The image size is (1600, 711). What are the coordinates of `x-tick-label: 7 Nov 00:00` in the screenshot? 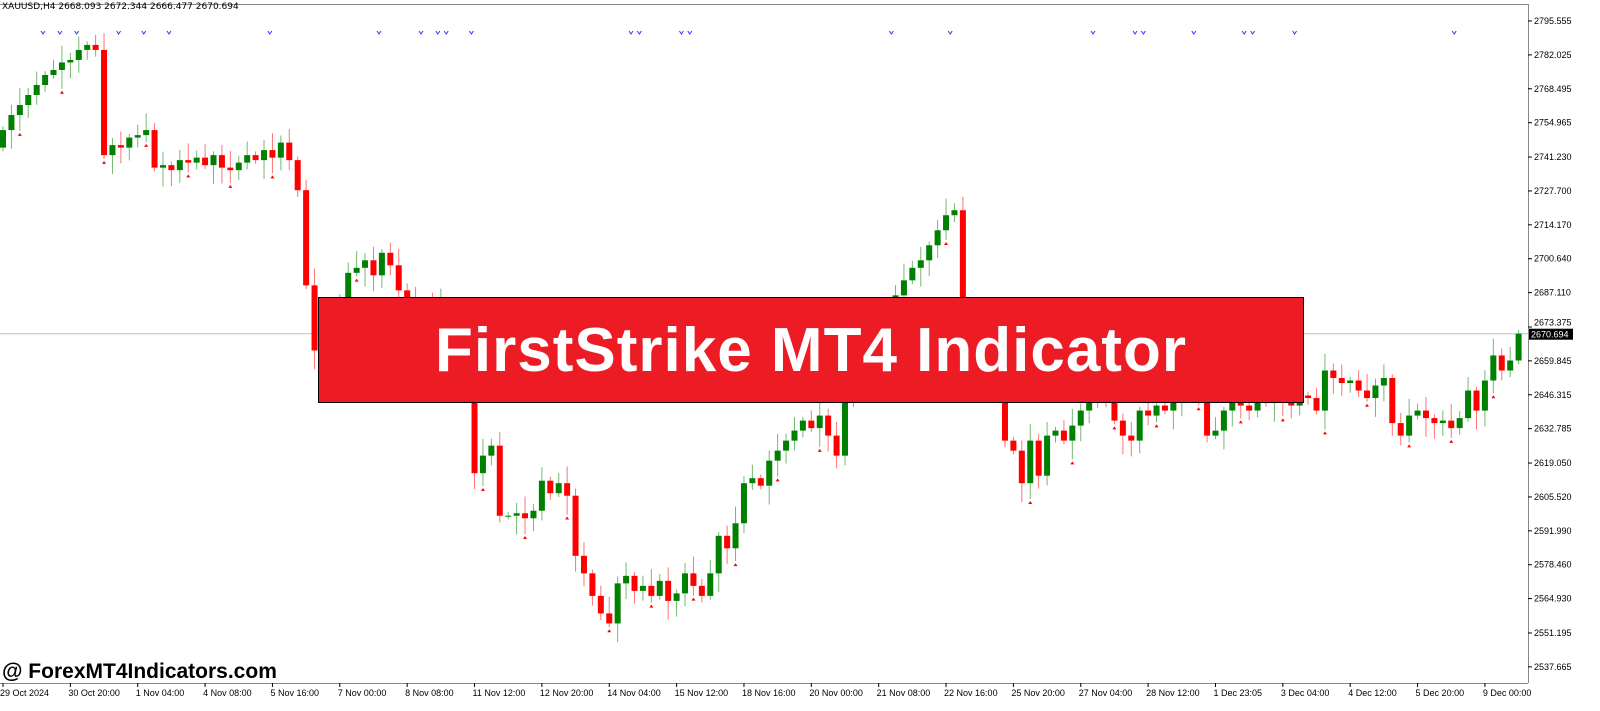 It's located at (362, 693).